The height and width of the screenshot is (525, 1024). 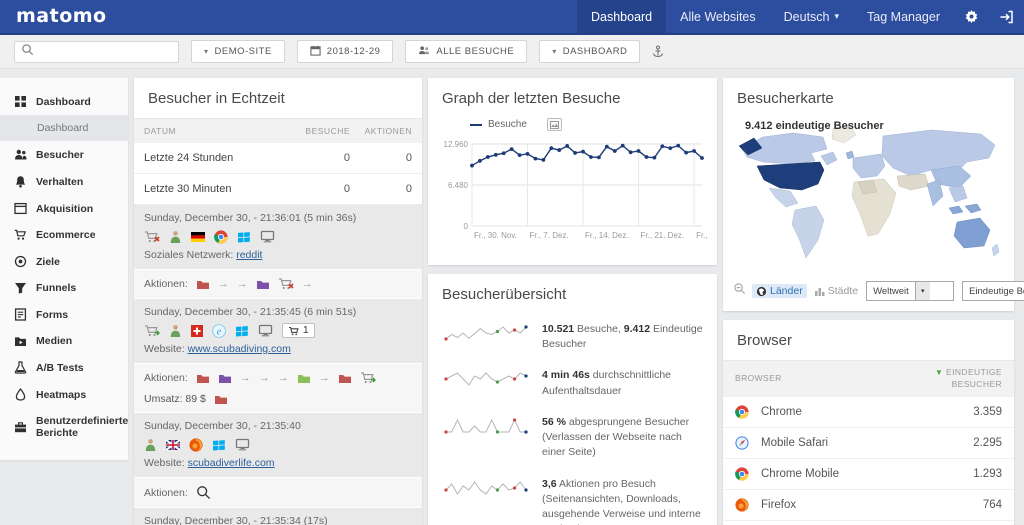 I want to click on svg-text: e, so click(x=219, y=331).